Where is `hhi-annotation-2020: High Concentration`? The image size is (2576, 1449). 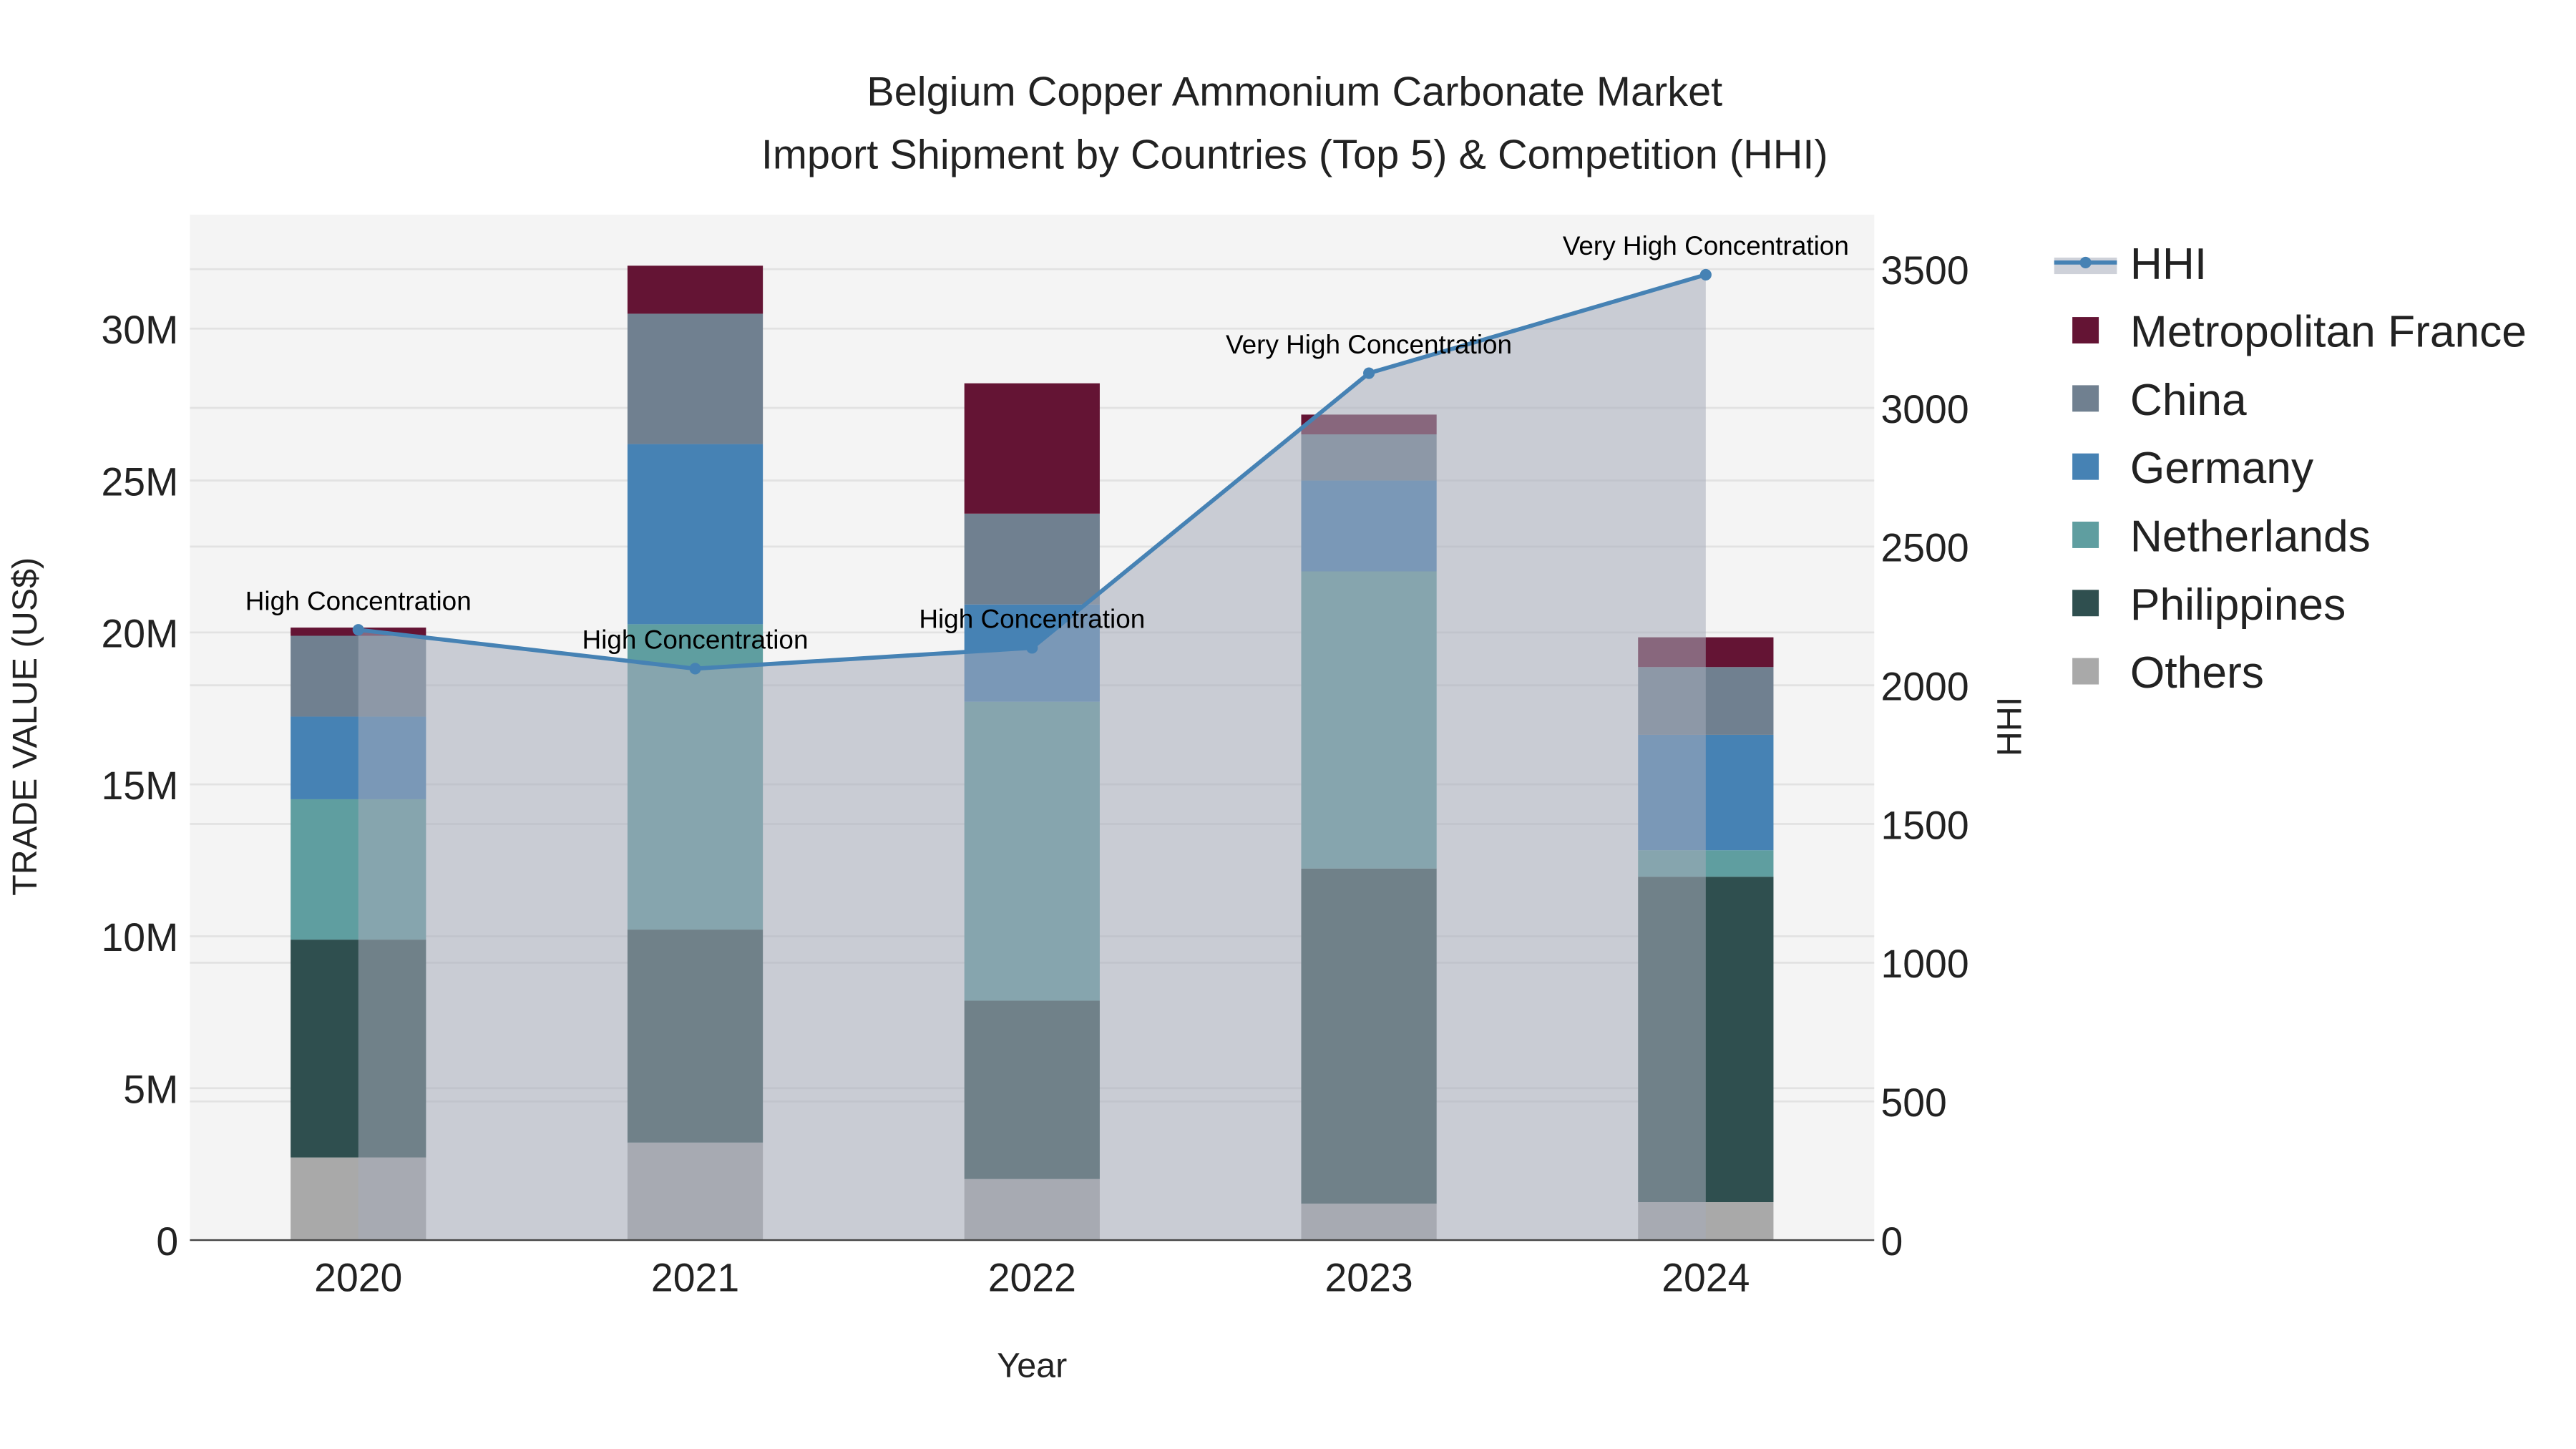 hhi-annotation-2020: High Concentration is located at coordinates (358, 600).